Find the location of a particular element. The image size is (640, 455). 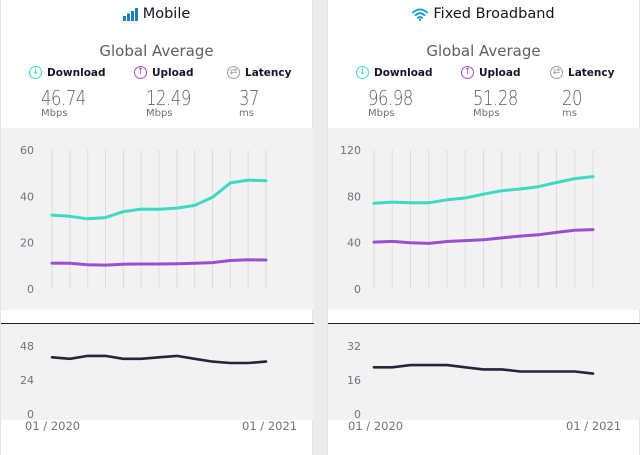

upload-value: 12.49 is located at coordinates (168, 98).